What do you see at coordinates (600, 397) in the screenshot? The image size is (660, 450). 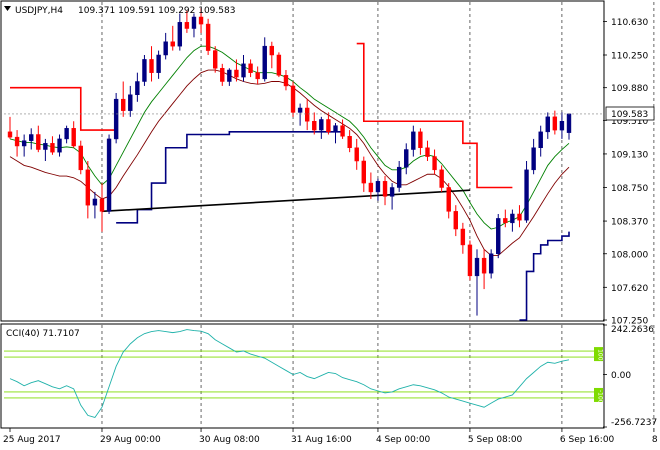 I see `cci-level-label: -100` at bounding box center [600, 397].